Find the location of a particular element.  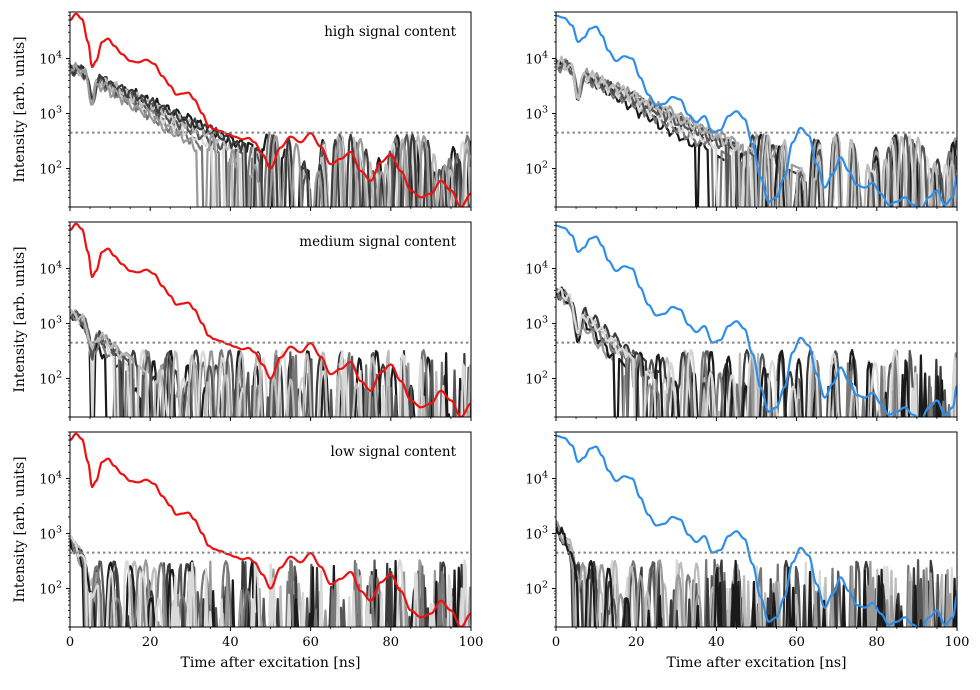

panel-medium-right: 10² 10³ 10⁴ is located at coordinates (741, 321).